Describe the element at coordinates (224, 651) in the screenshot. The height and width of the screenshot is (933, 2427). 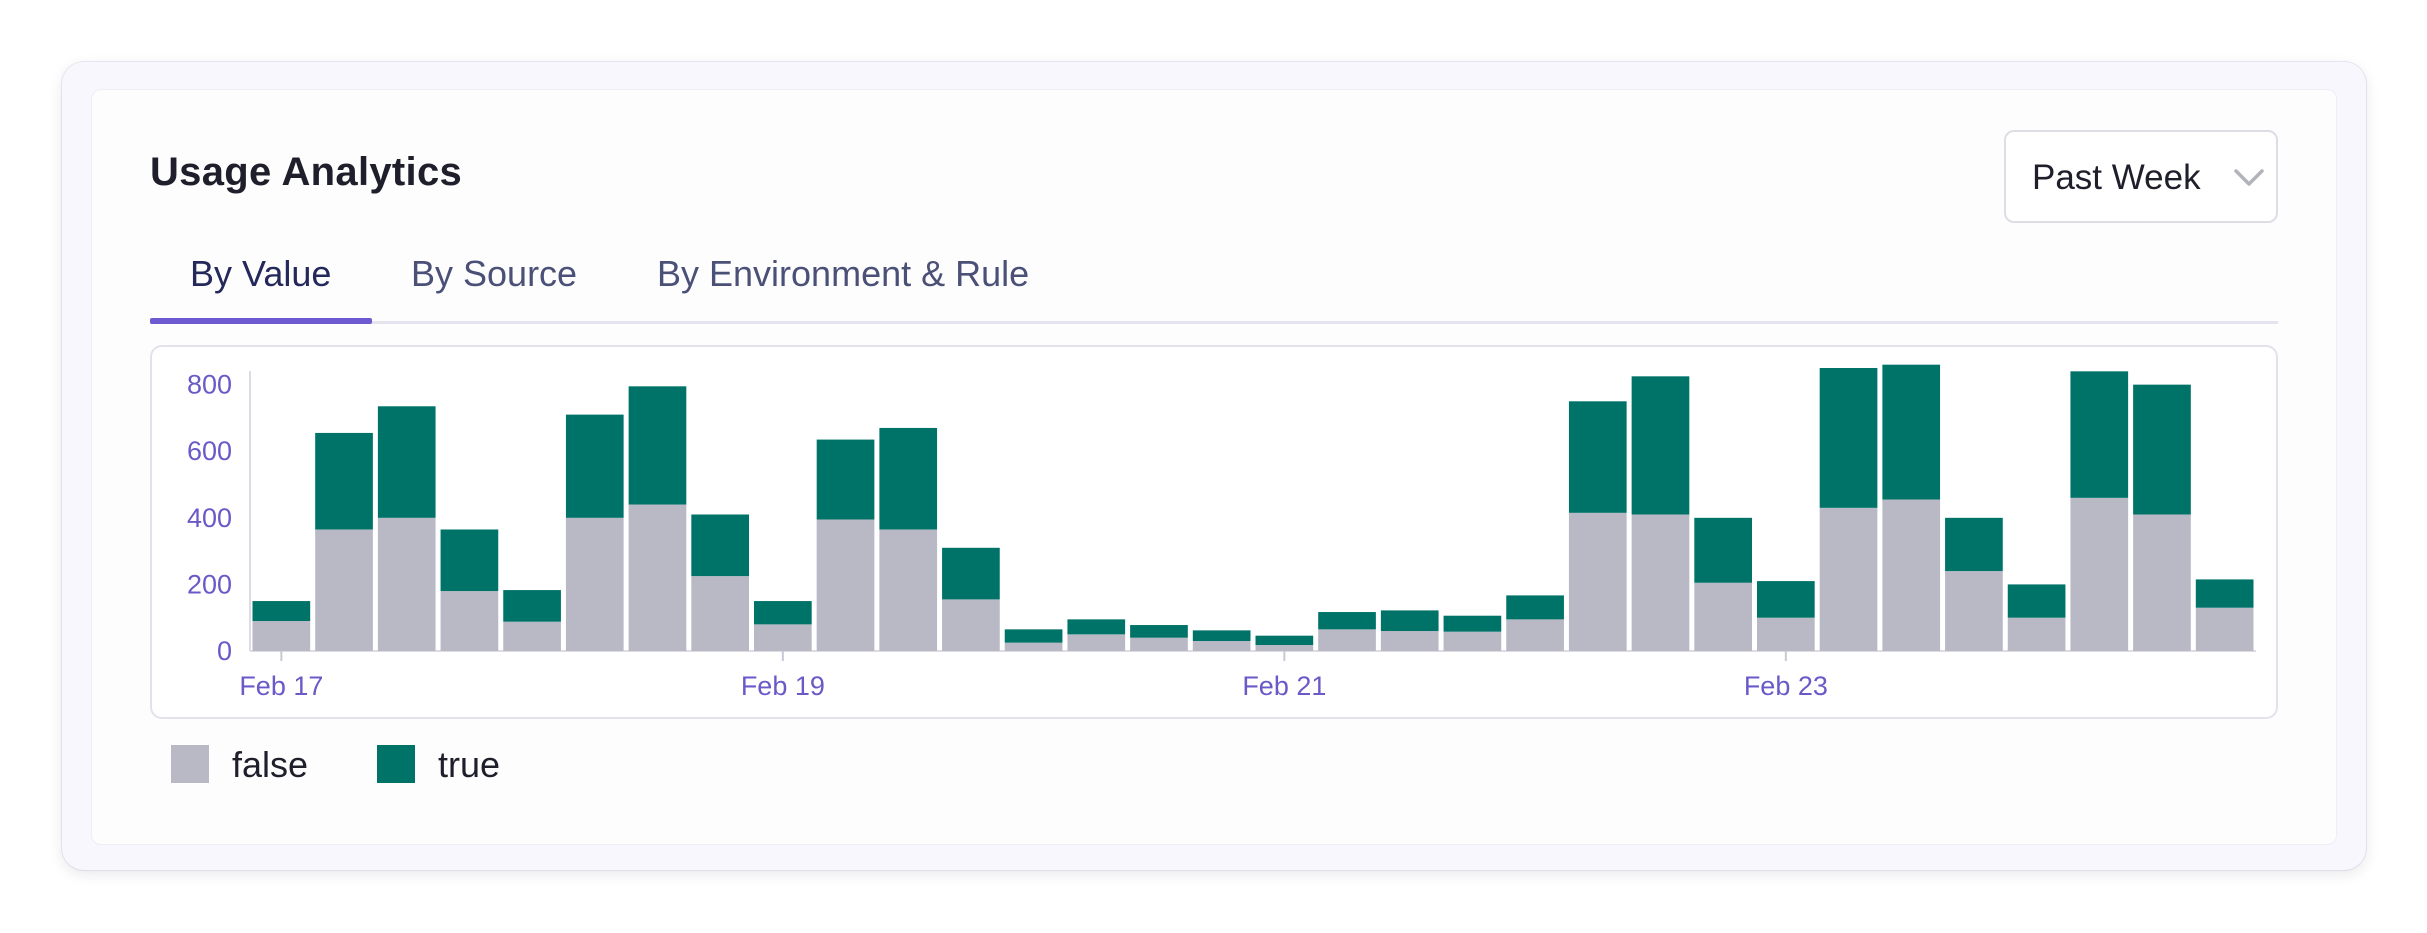
I see `y-tick-label-0: 0` at that location.